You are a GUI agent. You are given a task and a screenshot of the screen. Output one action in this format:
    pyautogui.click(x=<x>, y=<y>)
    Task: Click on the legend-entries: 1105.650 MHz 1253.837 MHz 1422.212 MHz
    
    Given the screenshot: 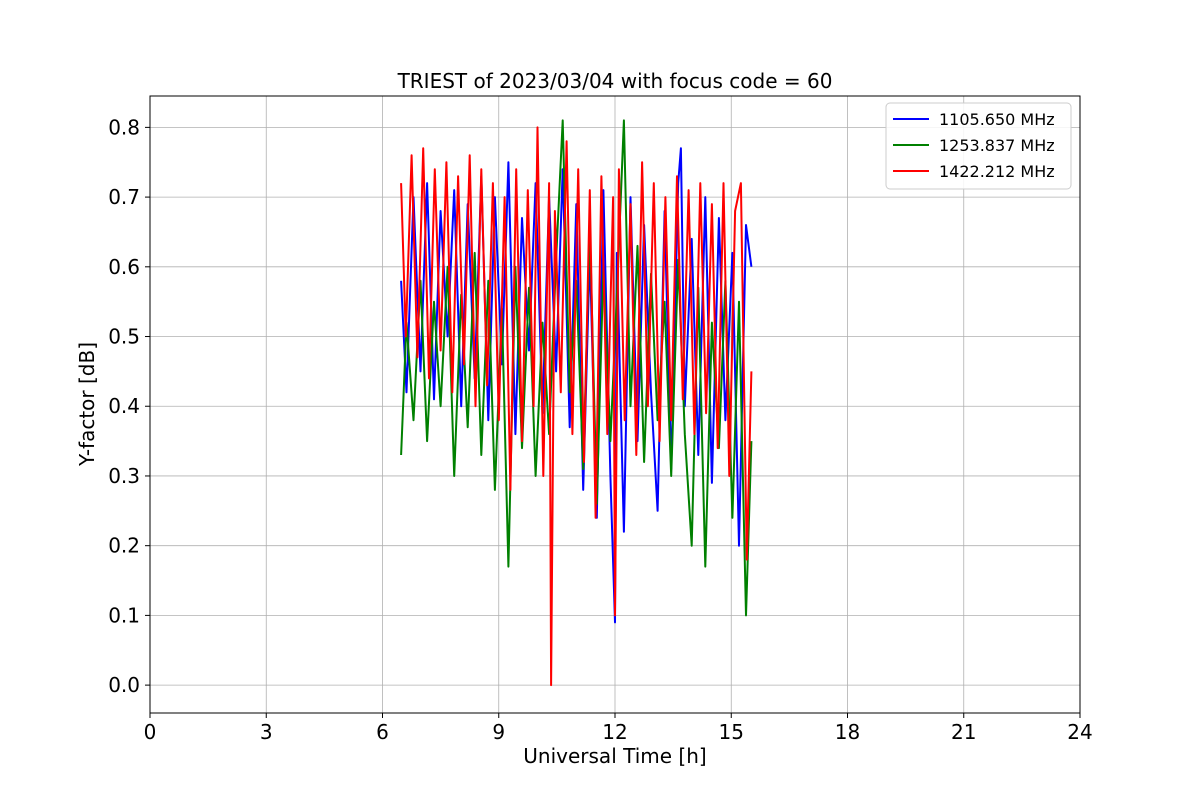 What is the action you would take?
    pyautogui.click(x=974, y=145)
    